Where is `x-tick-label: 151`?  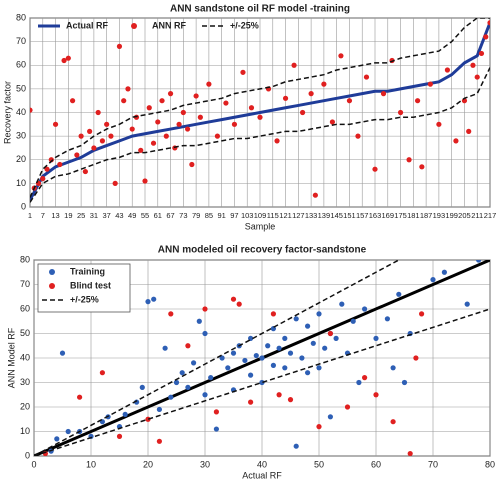
x-tick-label: 151 is located at coordinates (349, 215).